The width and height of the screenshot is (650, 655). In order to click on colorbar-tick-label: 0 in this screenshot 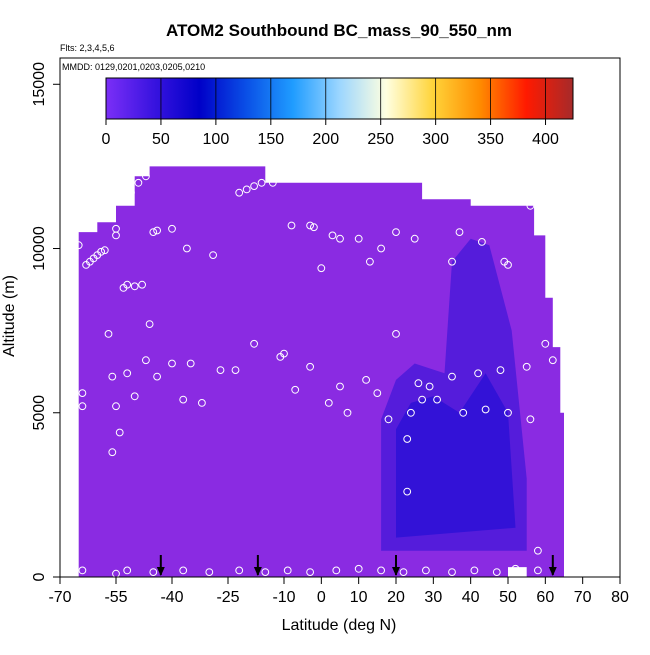, I will do `click(106, 139)`.